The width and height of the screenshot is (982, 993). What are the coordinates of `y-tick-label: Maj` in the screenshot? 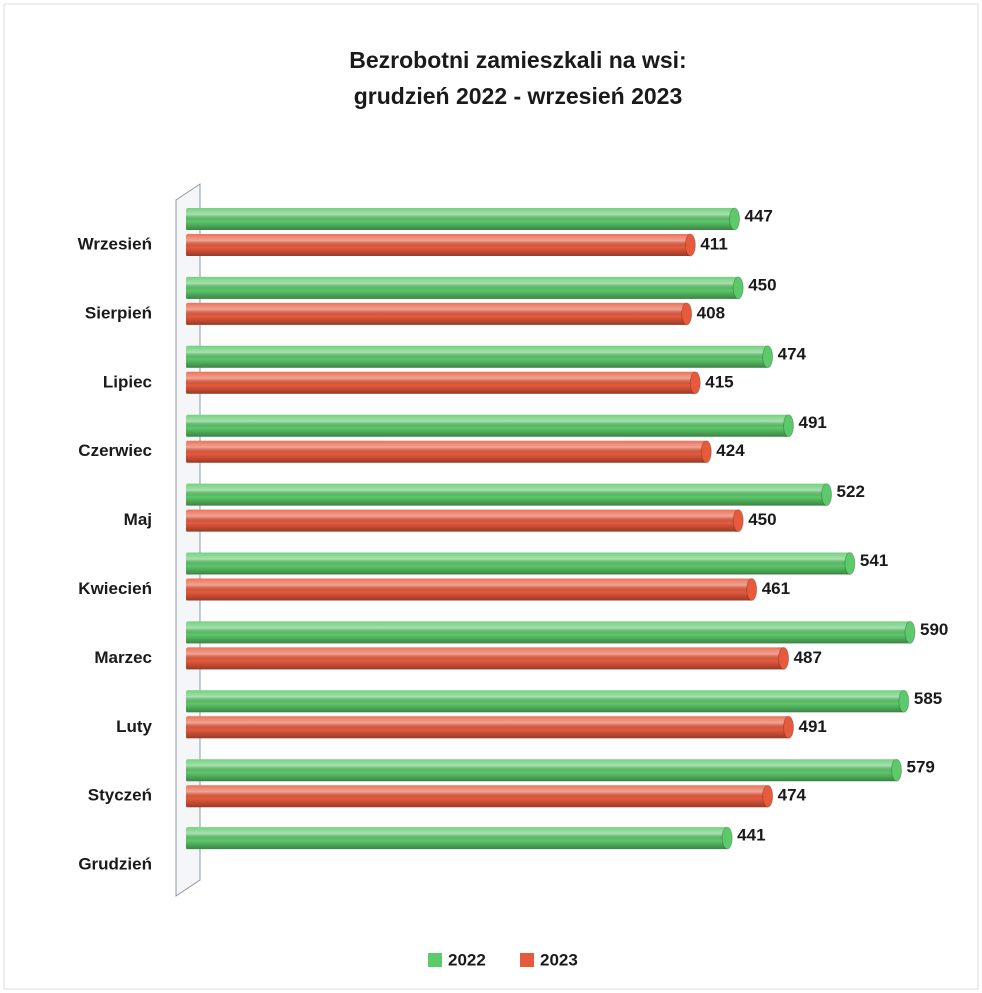 It's located at (138, 519).